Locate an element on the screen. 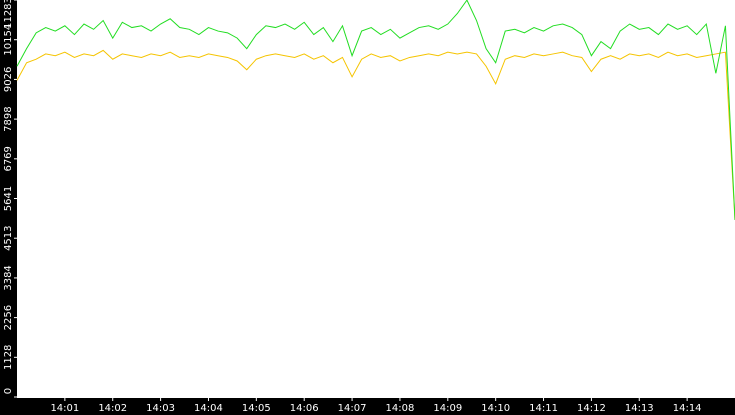 The height and width of the screenshot is (415, 735). x-tick-label: 14:09 is located at coordinates (447, 408).